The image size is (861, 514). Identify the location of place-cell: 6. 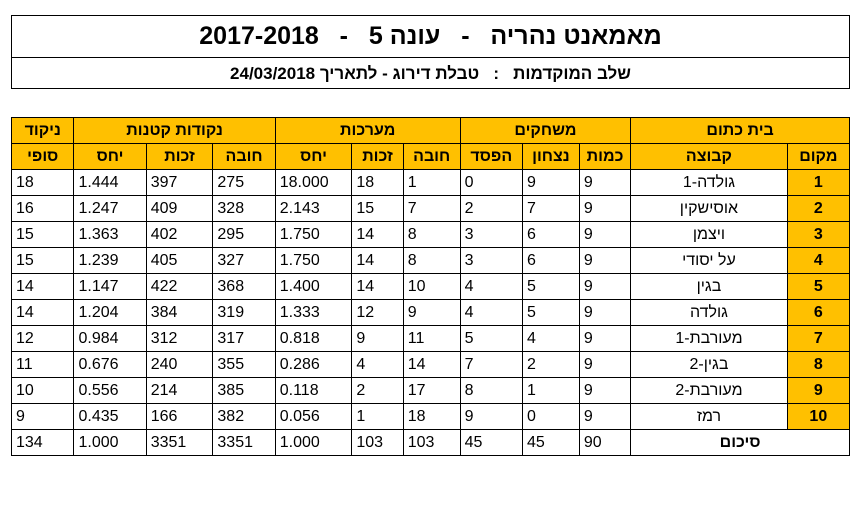
(818, 312).